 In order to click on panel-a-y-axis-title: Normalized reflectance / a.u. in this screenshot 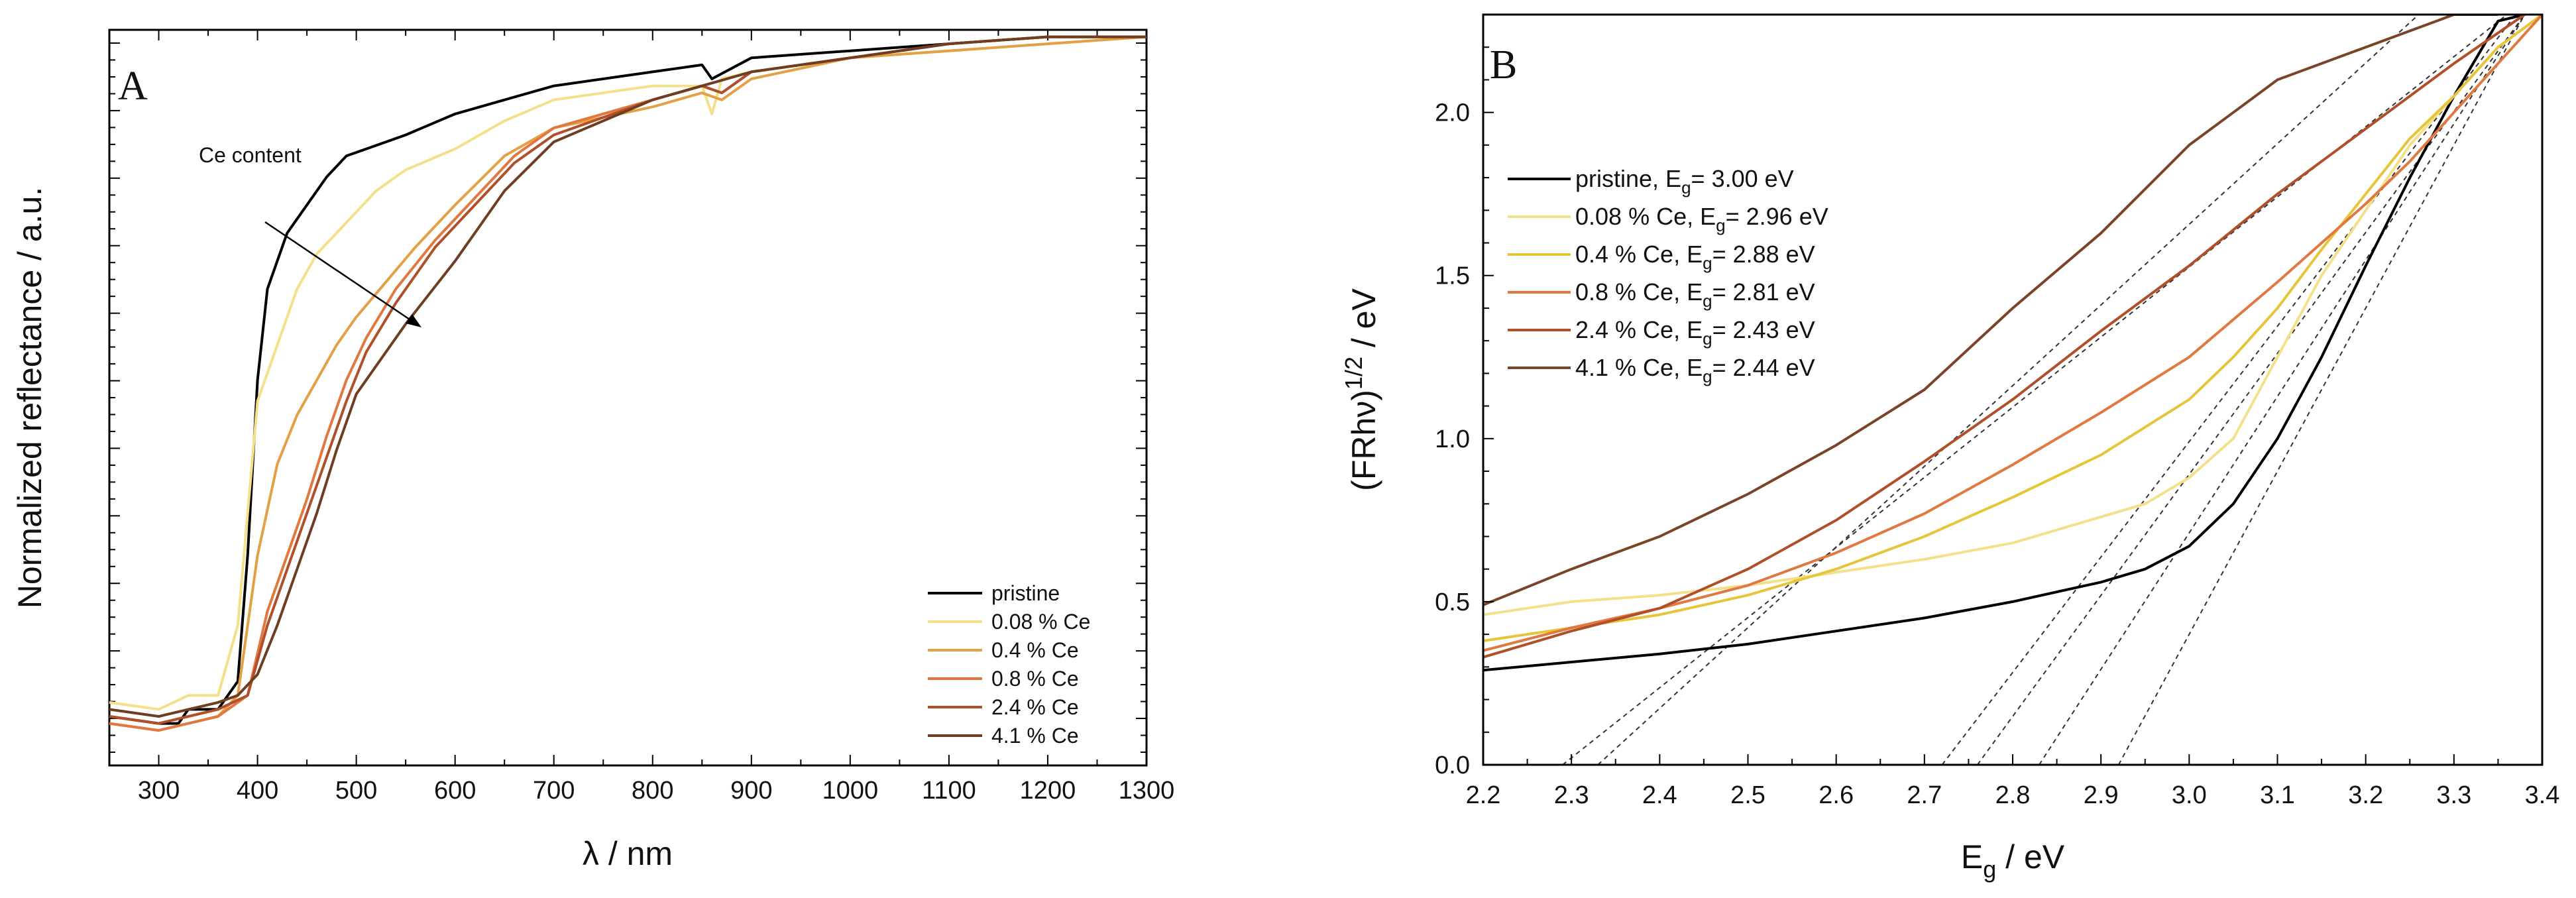, I will do `click(29, 397)`.